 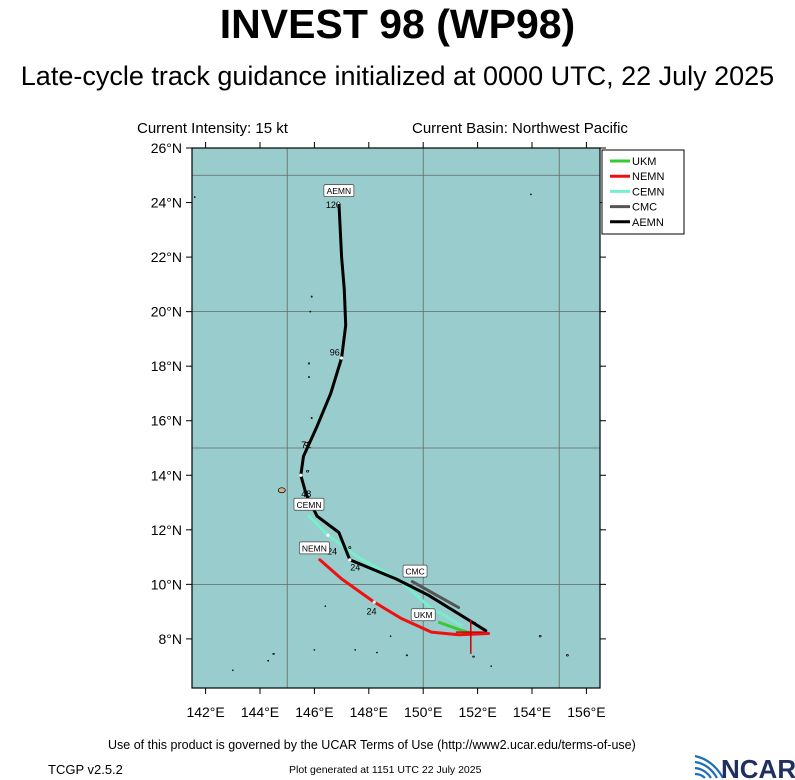 What do you see at coordinates (644, 162) in the screenshot?
I see `legend-label-ukm: UKM` at bounding box center [644, 162].